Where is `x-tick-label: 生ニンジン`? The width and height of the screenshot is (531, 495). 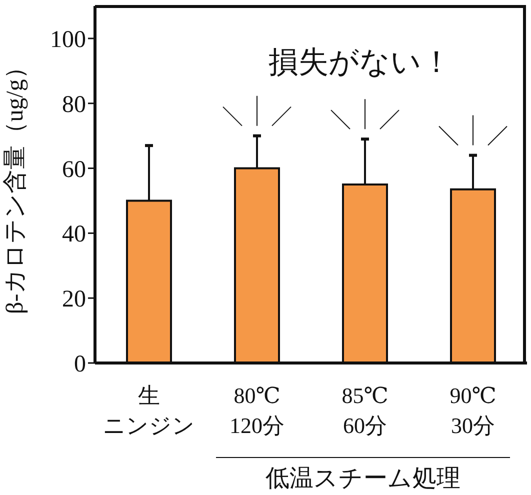
x-tick-label: 生ニンジン is located at coordinates (149, 410).